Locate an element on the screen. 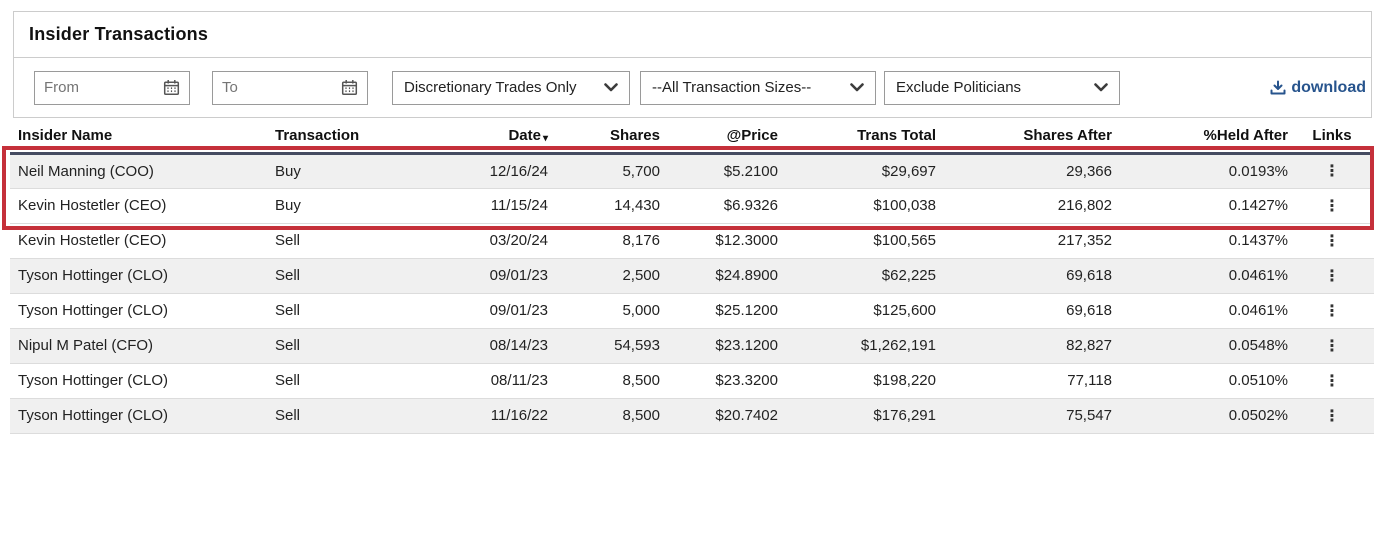 Image resolution: width=1380 pixels, height=559 pixels. transaction-size-dropdown: --All Transaction Sizes-- is located at coordinates (758, 87).